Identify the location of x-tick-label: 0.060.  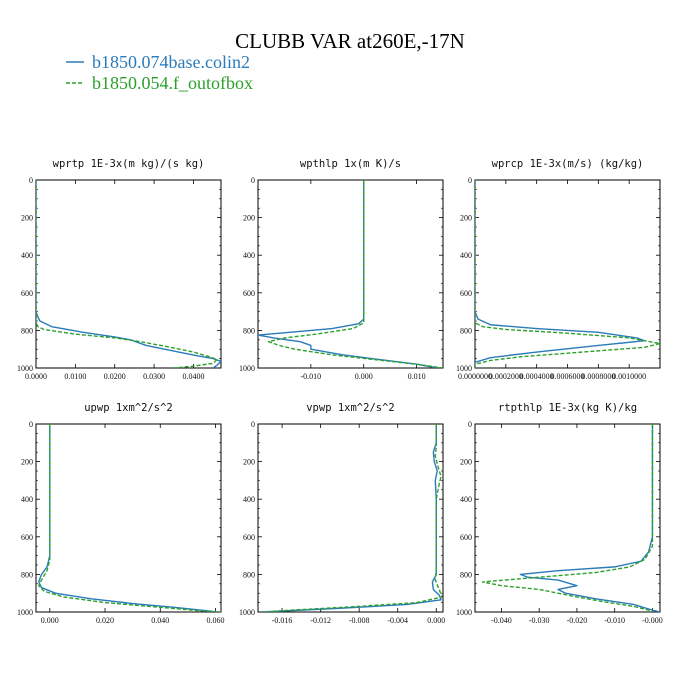
(215, 620).